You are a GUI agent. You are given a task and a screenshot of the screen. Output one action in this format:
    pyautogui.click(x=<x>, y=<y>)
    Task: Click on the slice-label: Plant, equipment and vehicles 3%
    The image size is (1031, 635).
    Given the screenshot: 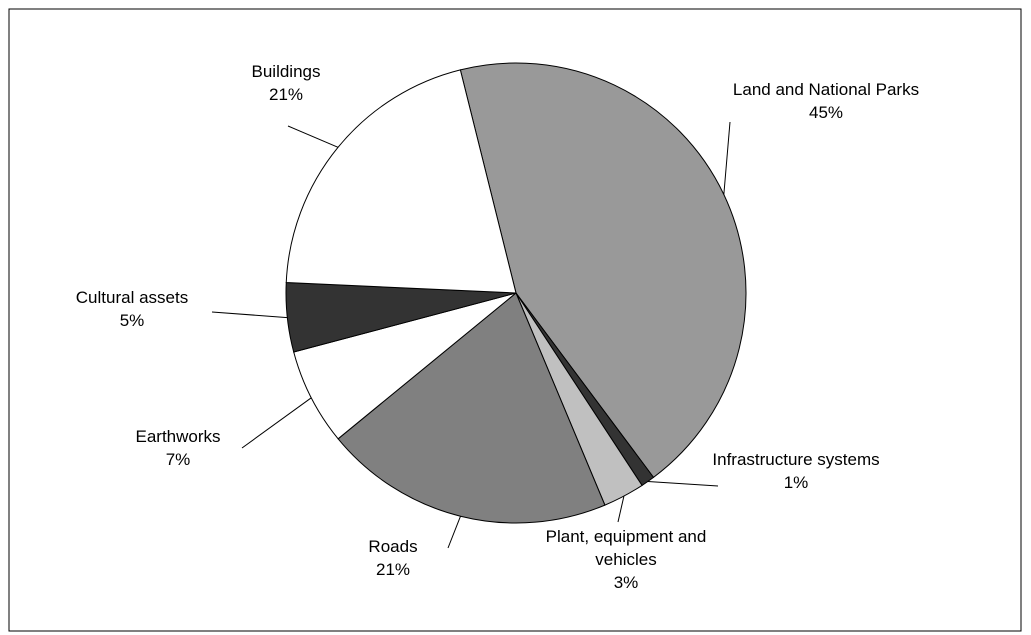 What is the action you would take?
    pyautogui.click(x=626, y=559)
    